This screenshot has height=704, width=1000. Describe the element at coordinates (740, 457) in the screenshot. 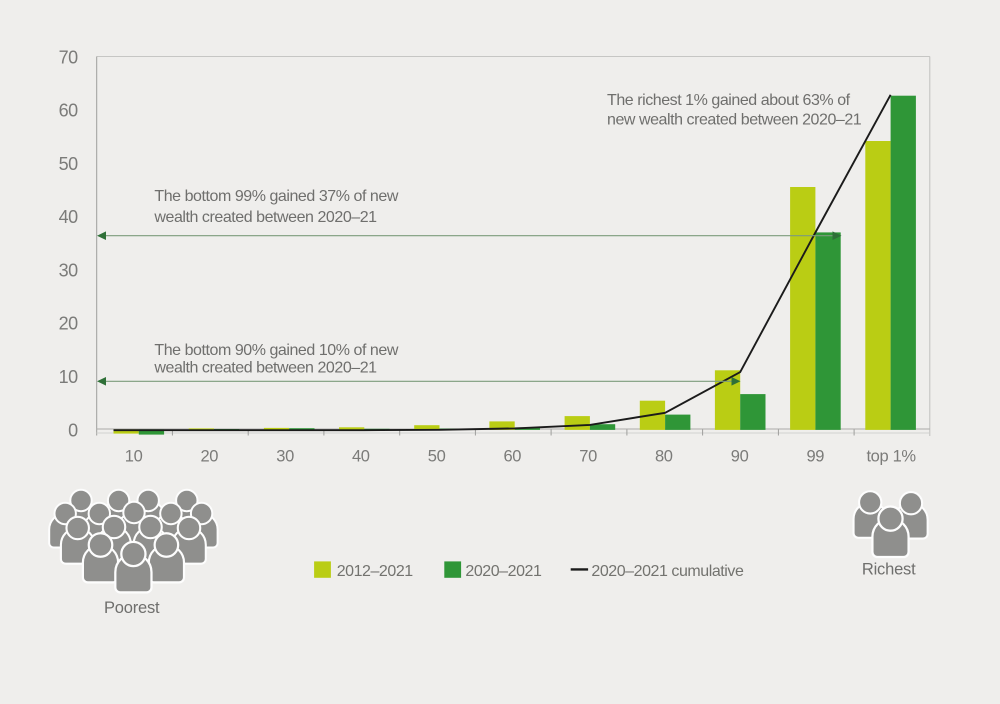

I see `svg-text: 90` at that location.